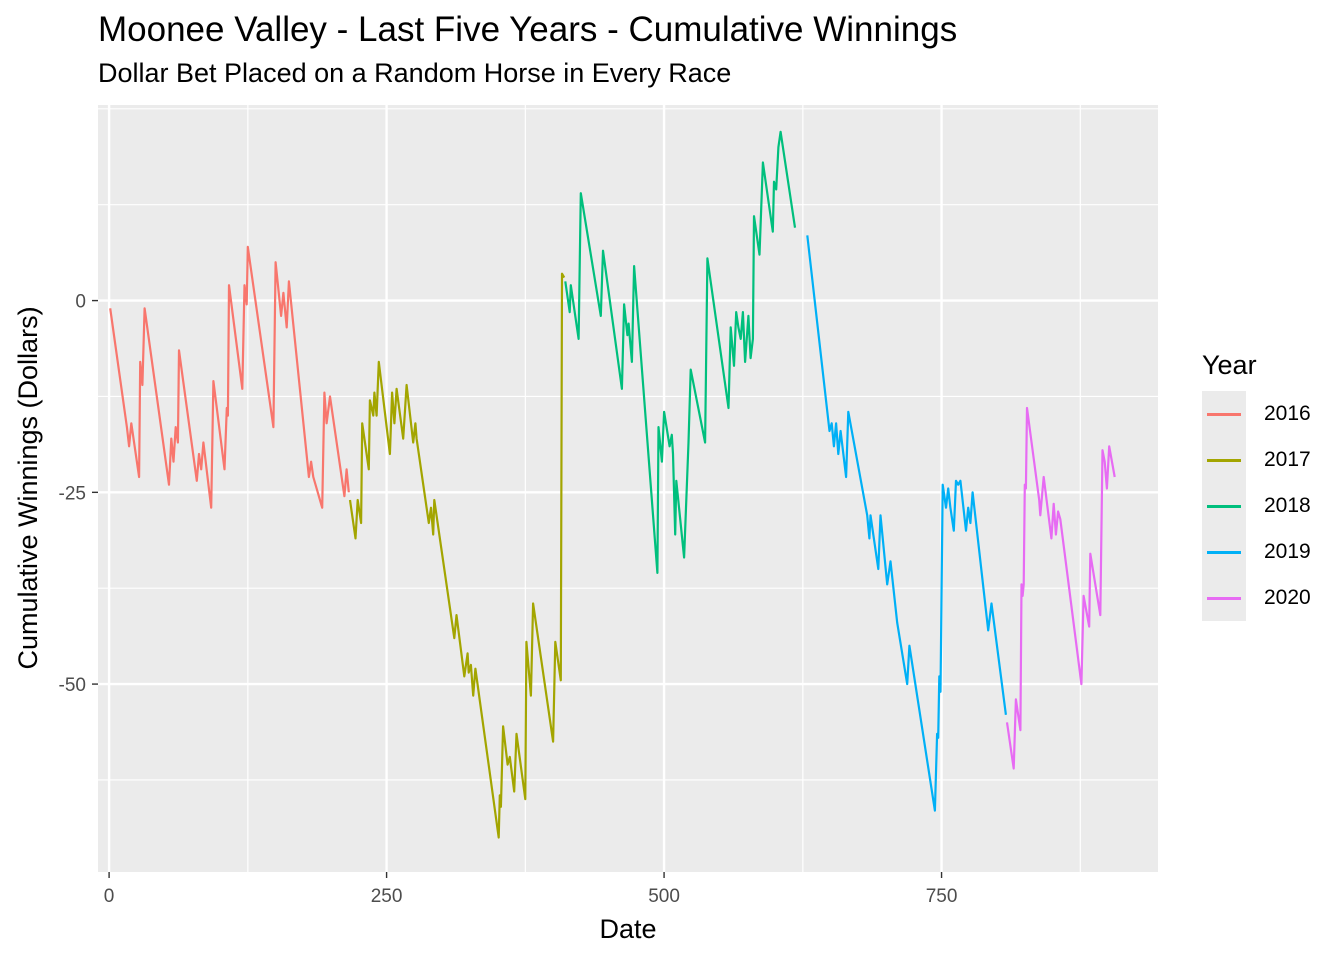 The image size is (1344, 960). I want to click on x-tick-label: 750, so click(942, 896).